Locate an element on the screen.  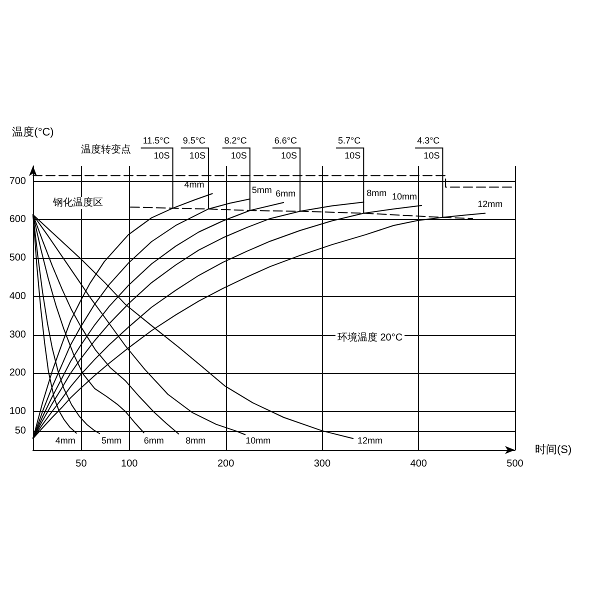
annotation: 11.5°C 10S is located at coordinates (156, 148).